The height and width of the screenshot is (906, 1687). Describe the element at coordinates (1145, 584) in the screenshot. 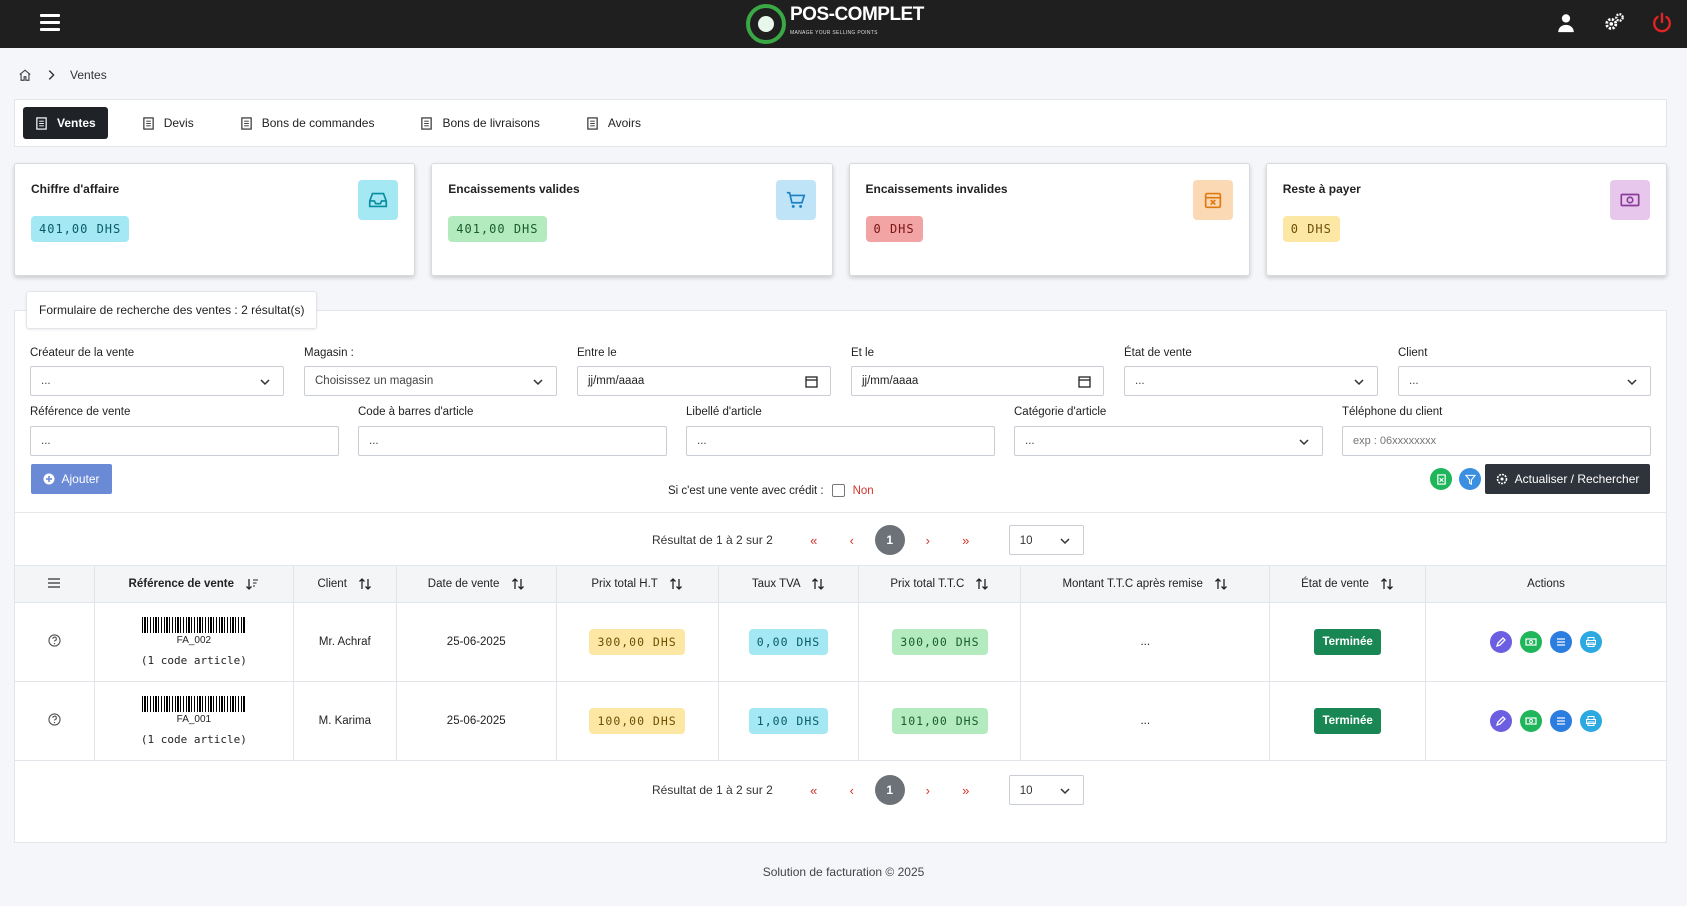

I see `header-remise: Montant T.T.C après remise` at that location.